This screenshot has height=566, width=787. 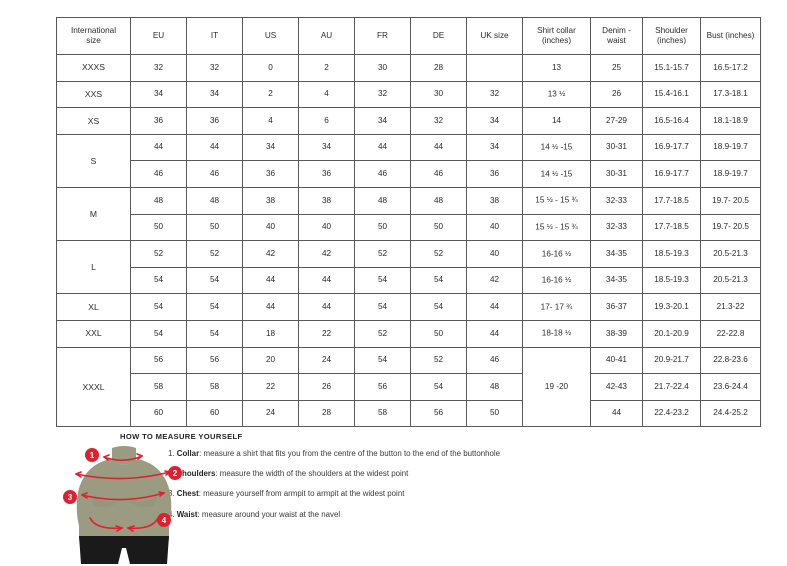 What do you see at coordinates (158, 36) in the screenshot?
I see `column-header-eu: EU` at bounding box center [158, 36].